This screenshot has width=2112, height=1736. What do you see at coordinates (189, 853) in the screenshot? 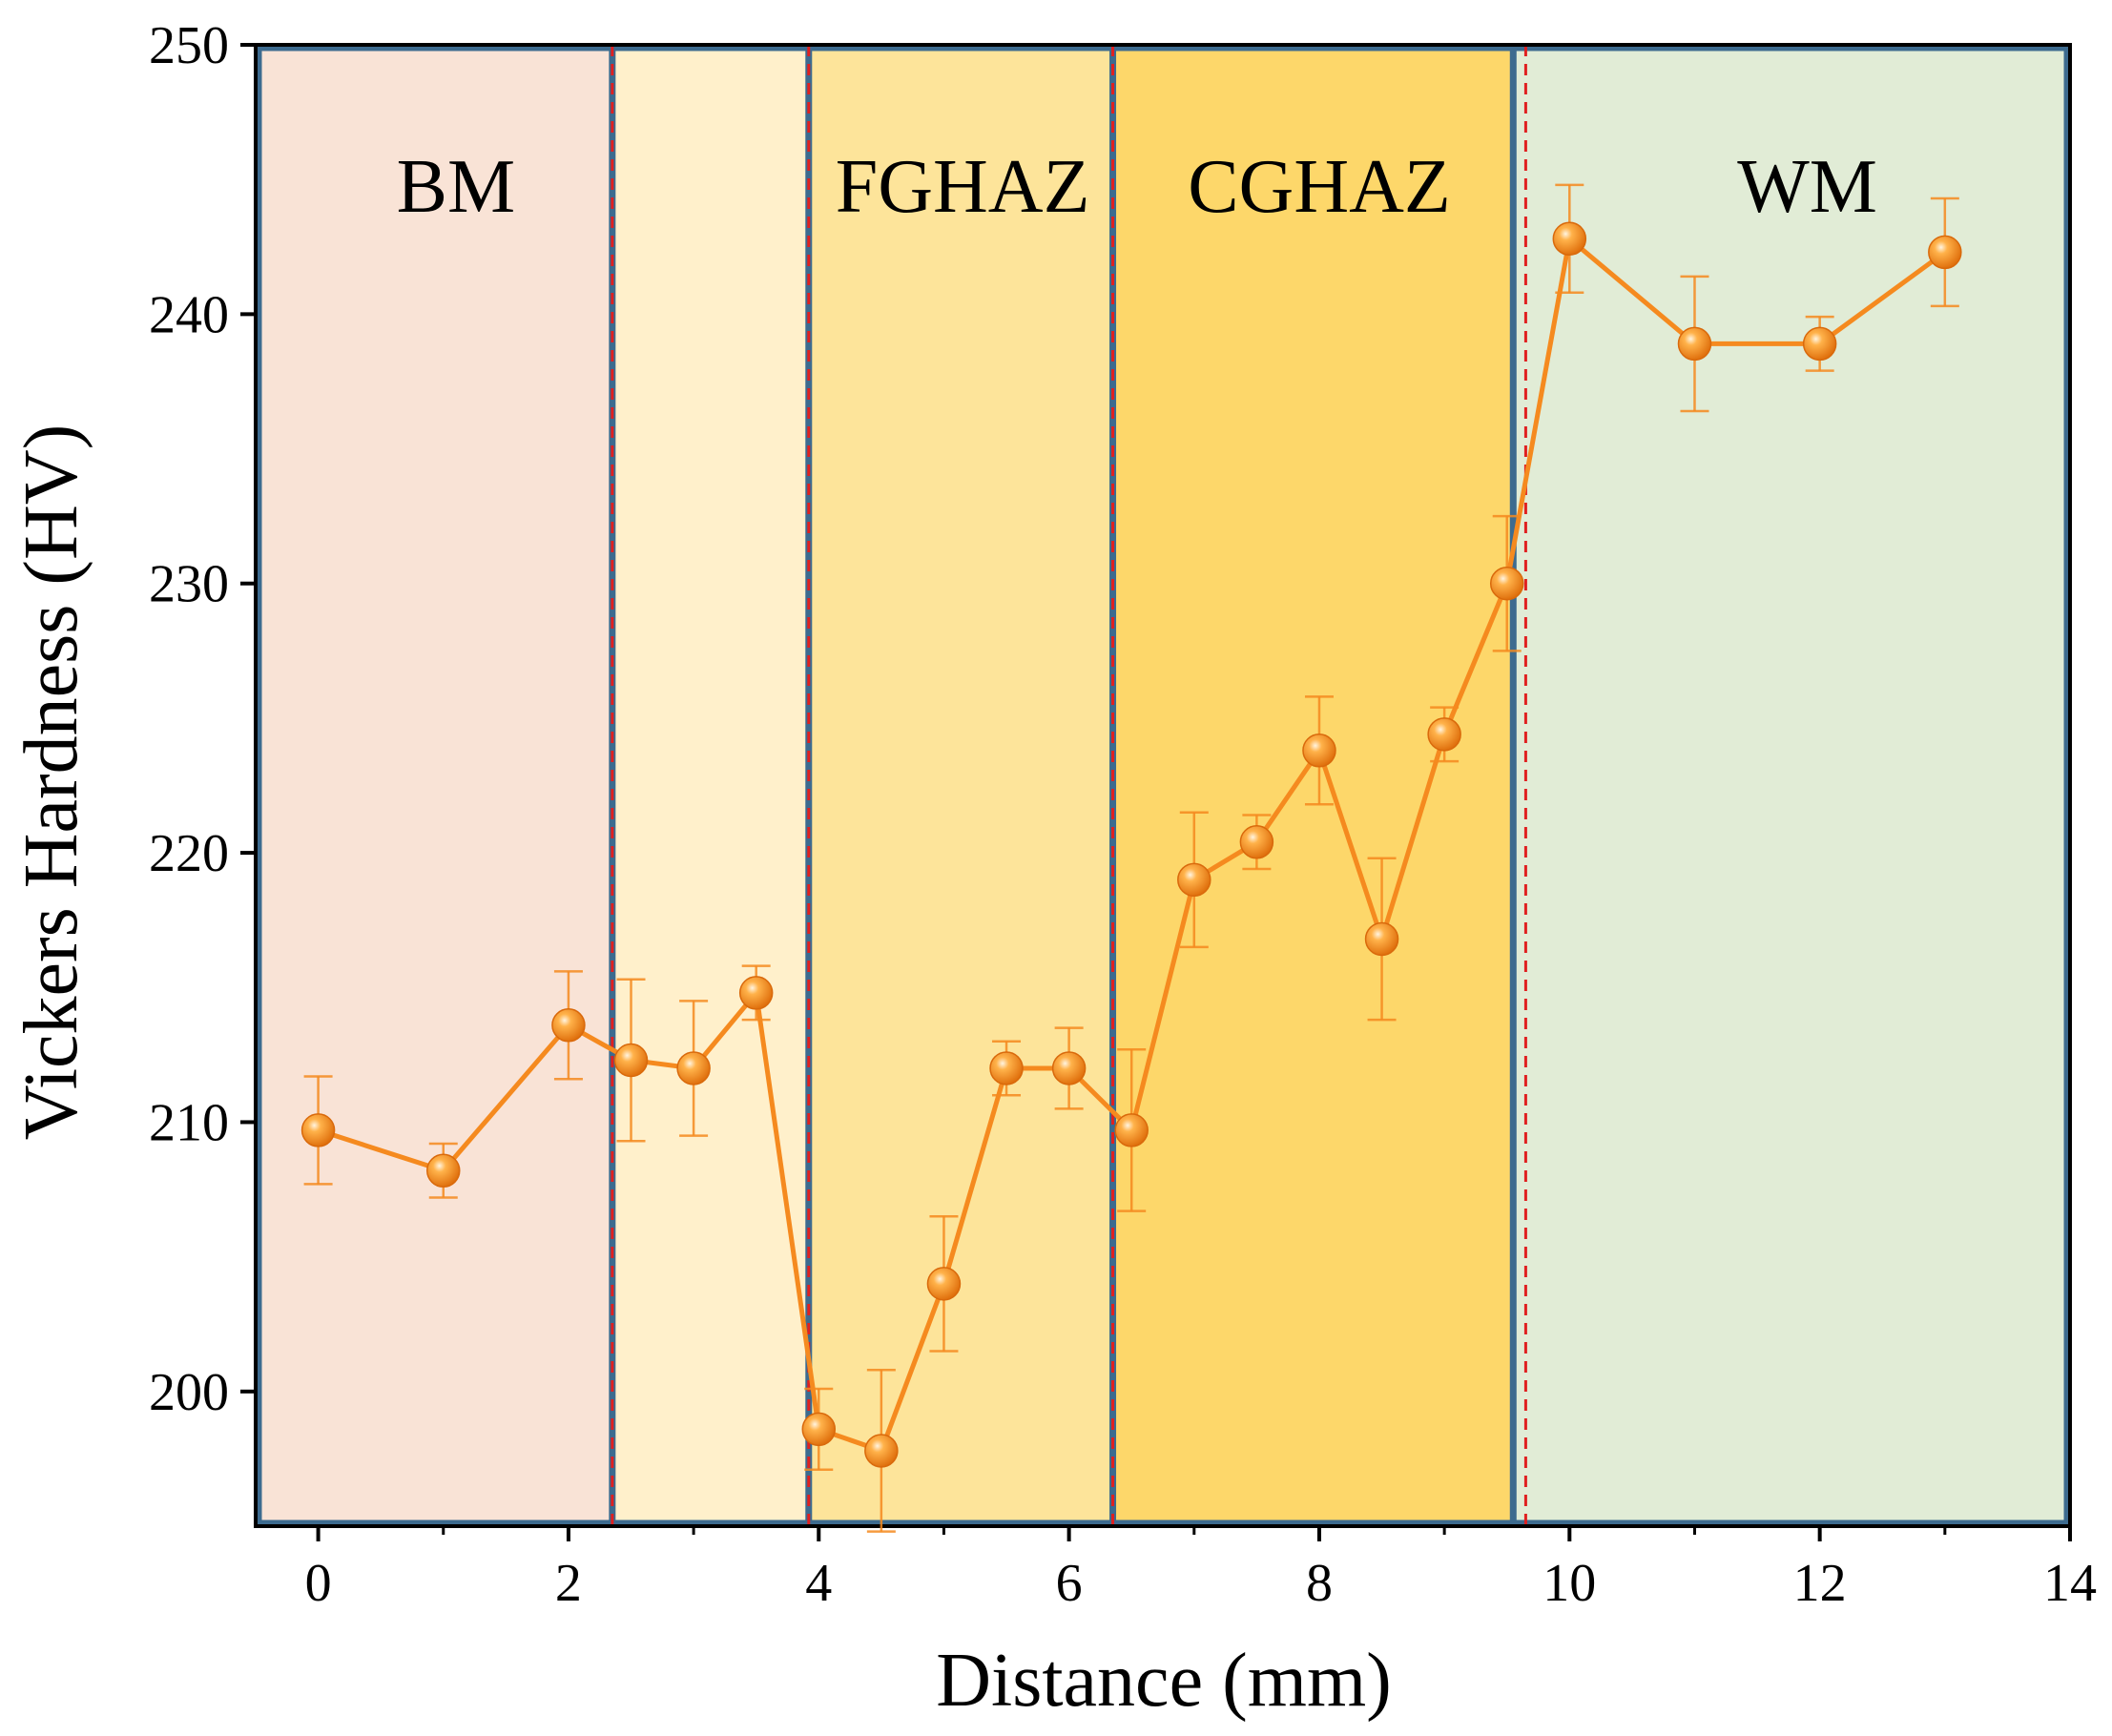
I see `y-tick-label-2: 220` at bounding box center [189, 853].